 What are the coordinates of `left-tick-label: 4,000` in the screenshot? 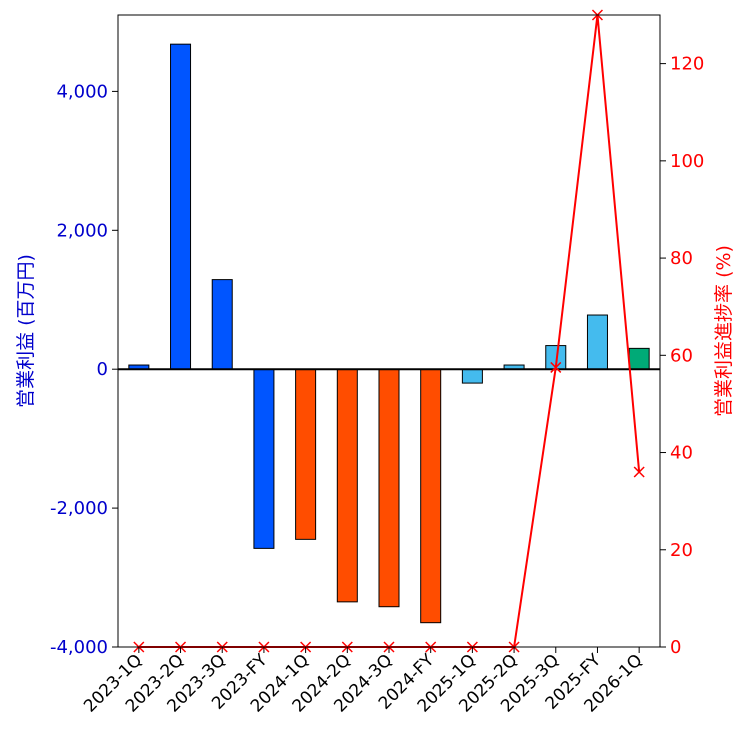 It's located at (82, 91).